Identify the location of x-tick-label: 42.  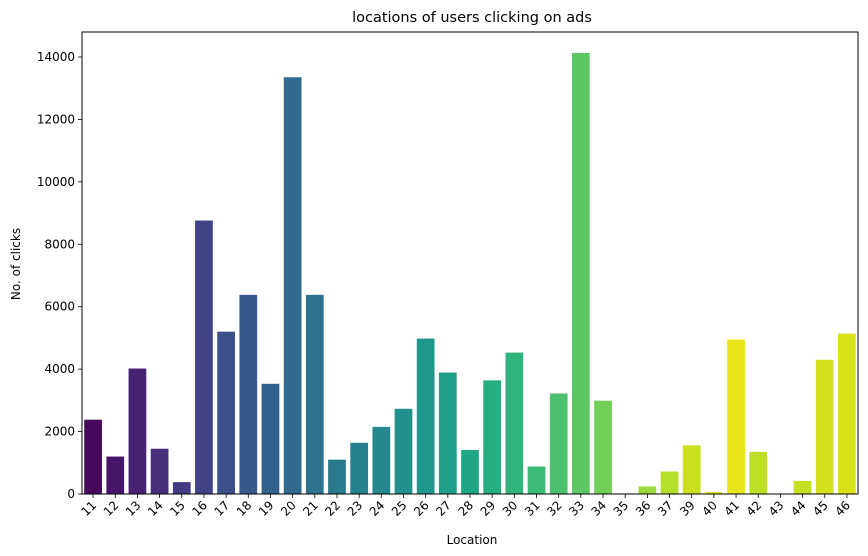
(754, 508).